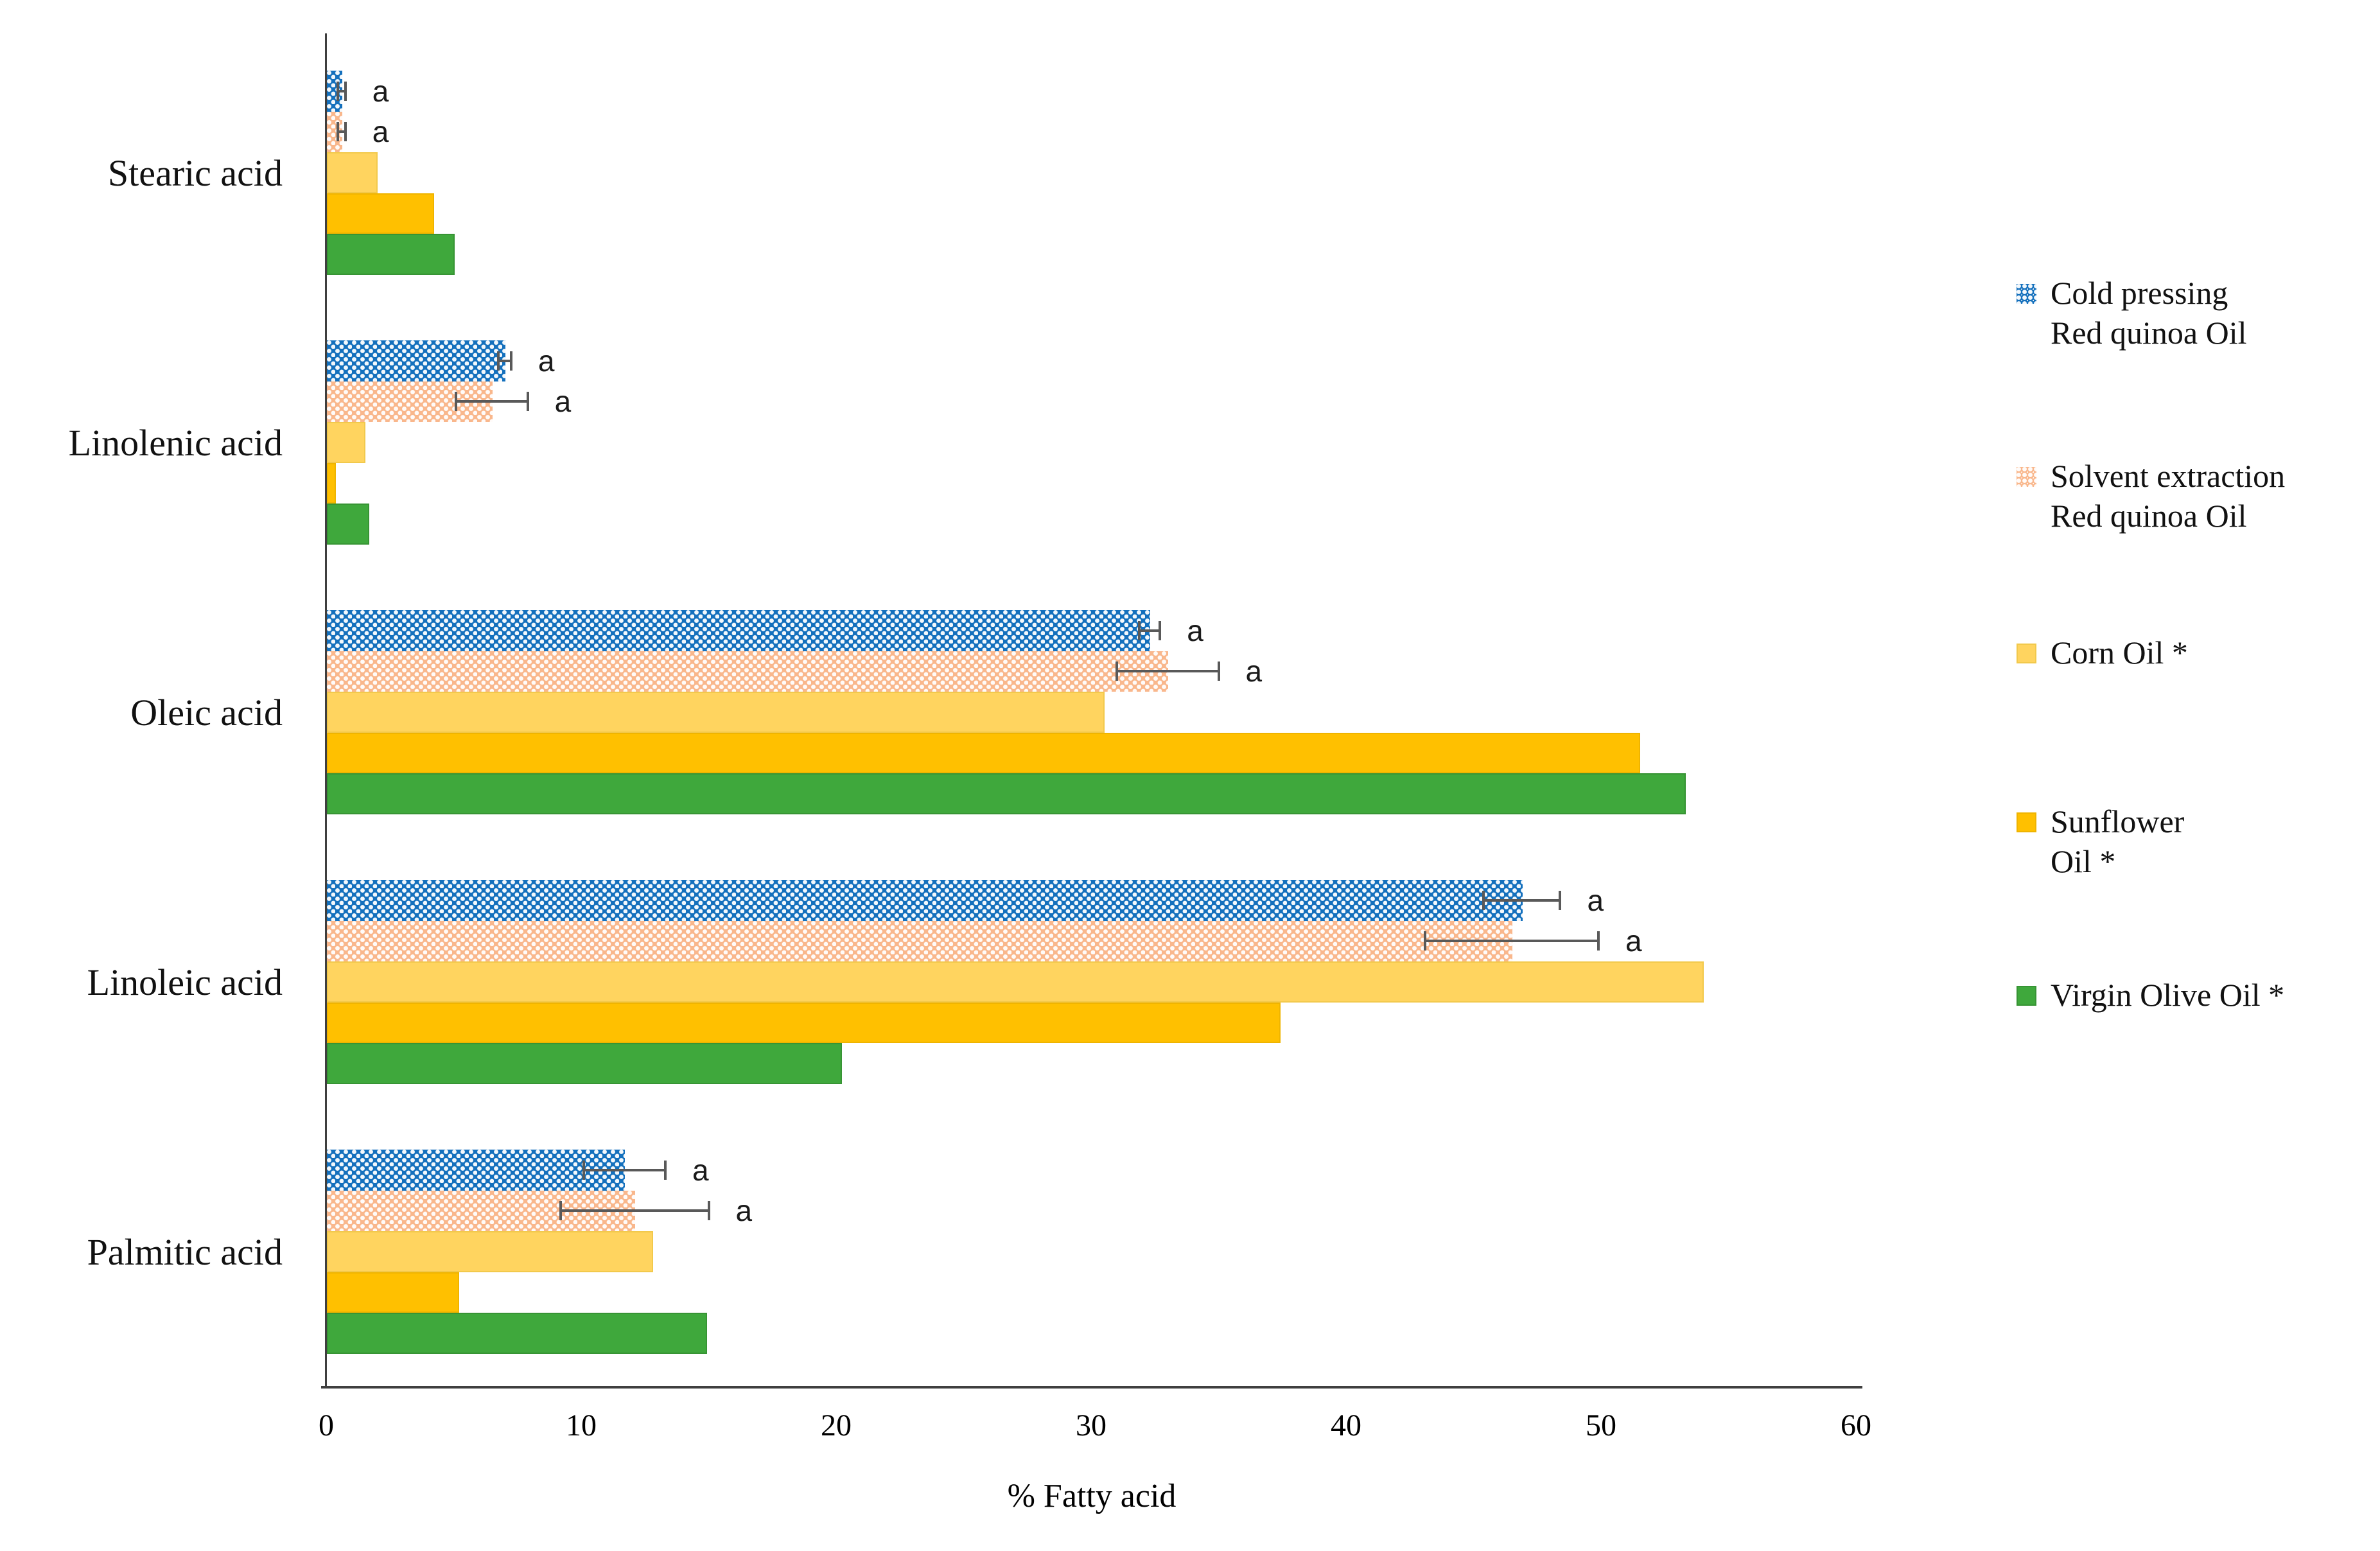 This screenshot has width=2380, height=1551. I want to click on significance-letter-cold-pressing-red-quinoa-oil-linolenic-acid: a, so click(546, 361).